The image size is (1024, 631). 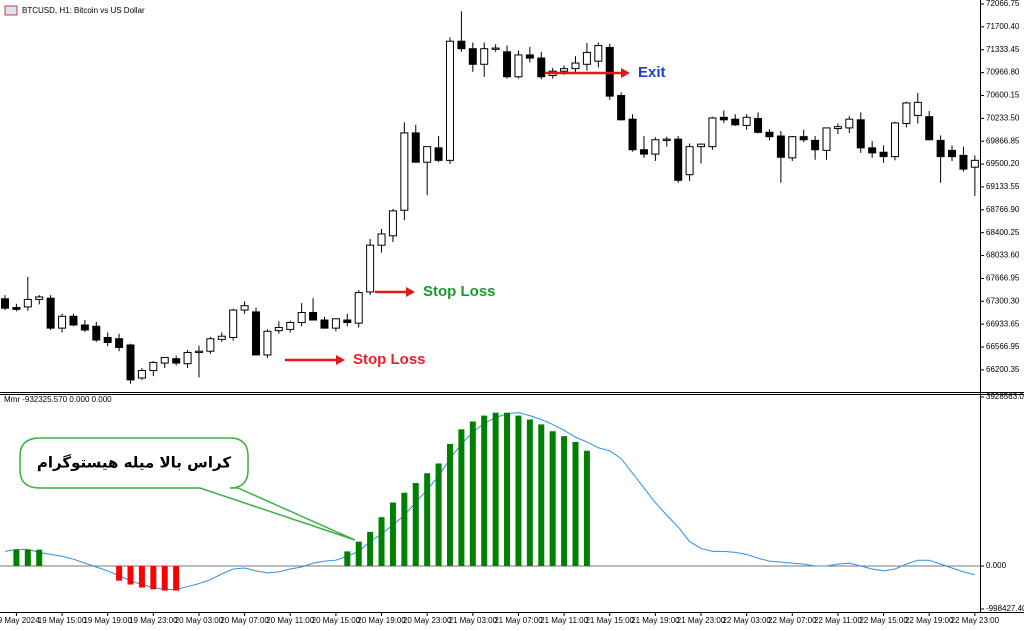 What do you see at coordinates (244, 620) in the screenshot?
I see `x-tick-label: 20 May 07:00` at bounding box center [244, 620].